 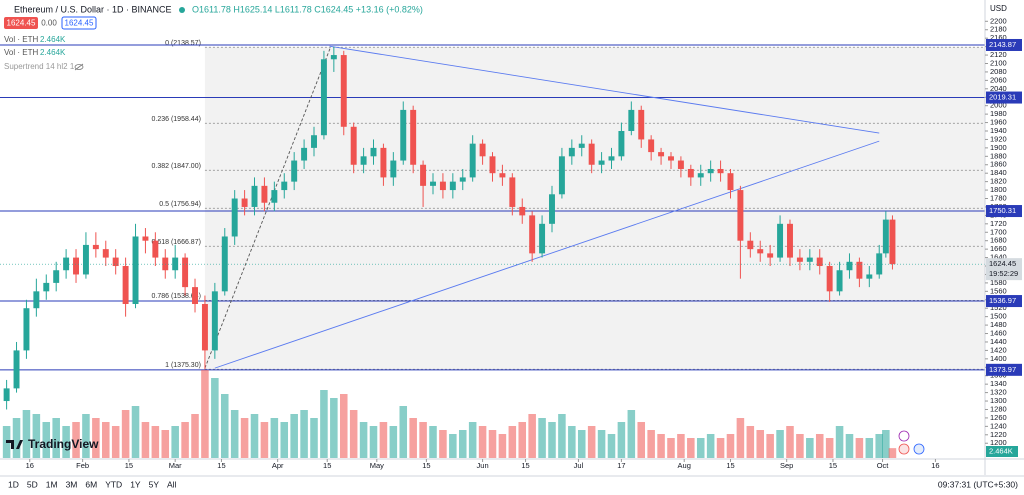 I want to click on y-tick-label: 1880, so click(x=998, y=155).